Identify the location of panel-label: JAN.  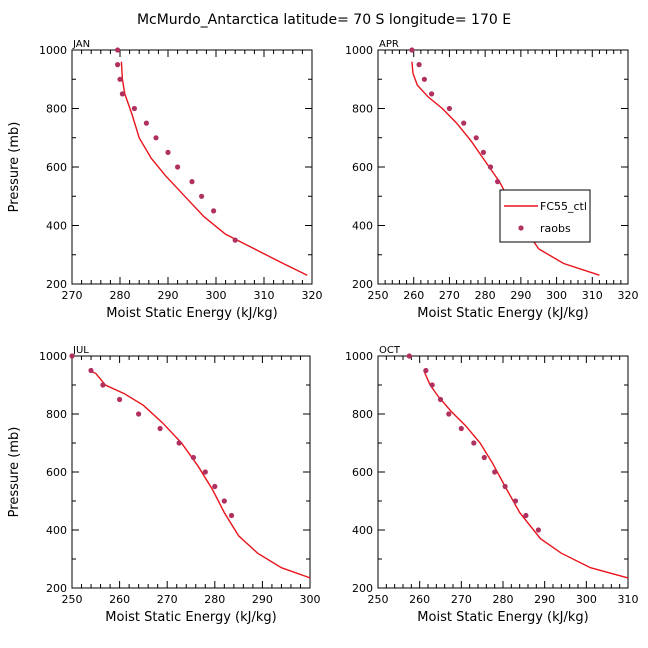
(81, 44).